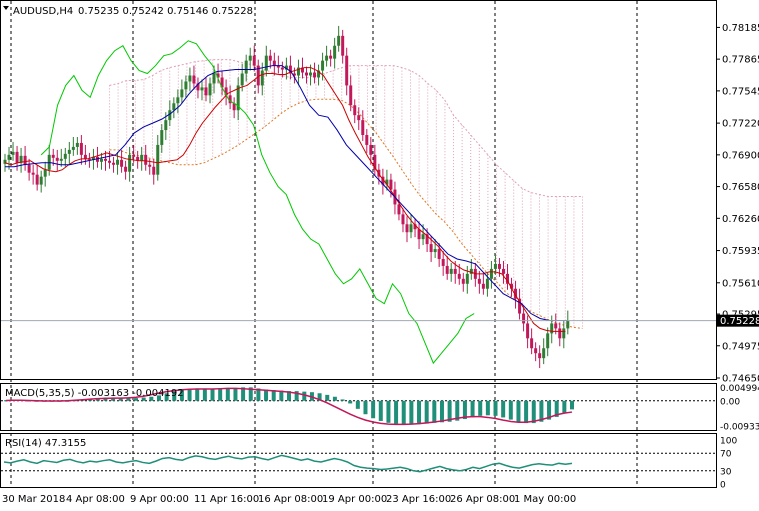 The height and width of the screenshot is (511, 759). What do you see at coordinates (545, 499) in the screenshot?
I see `time-axis-label: 1 May 00:00` at bounding box center [545, 499].